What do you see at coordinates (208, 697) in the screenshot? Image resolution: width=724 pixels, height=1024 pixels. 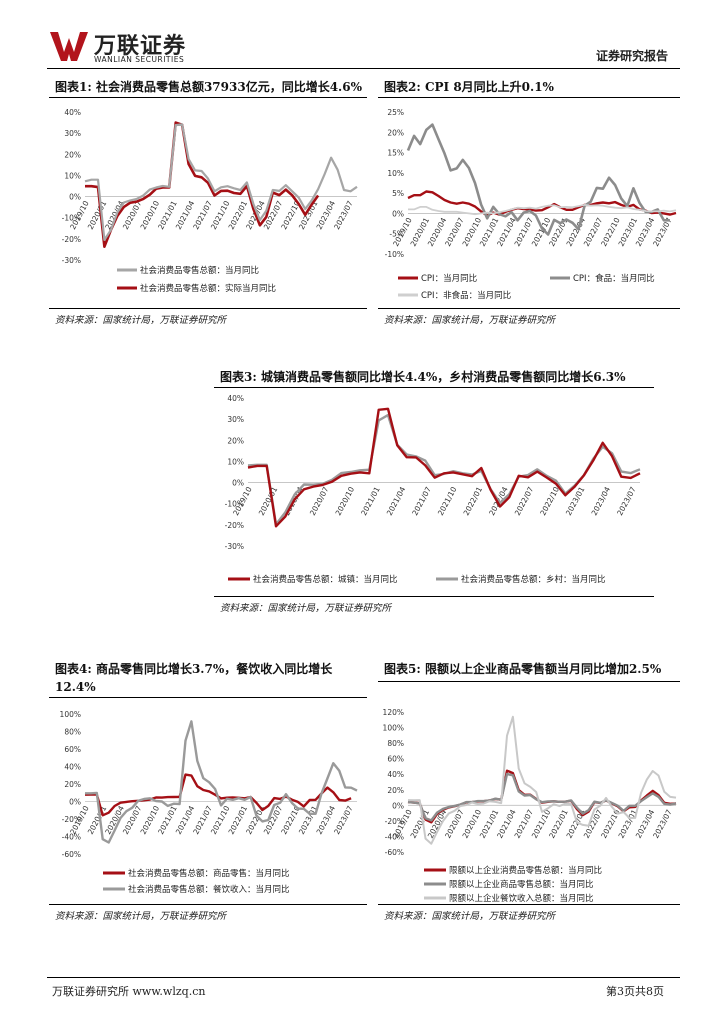 I see `fig4-top-rule` at bounding box center [208, 697].